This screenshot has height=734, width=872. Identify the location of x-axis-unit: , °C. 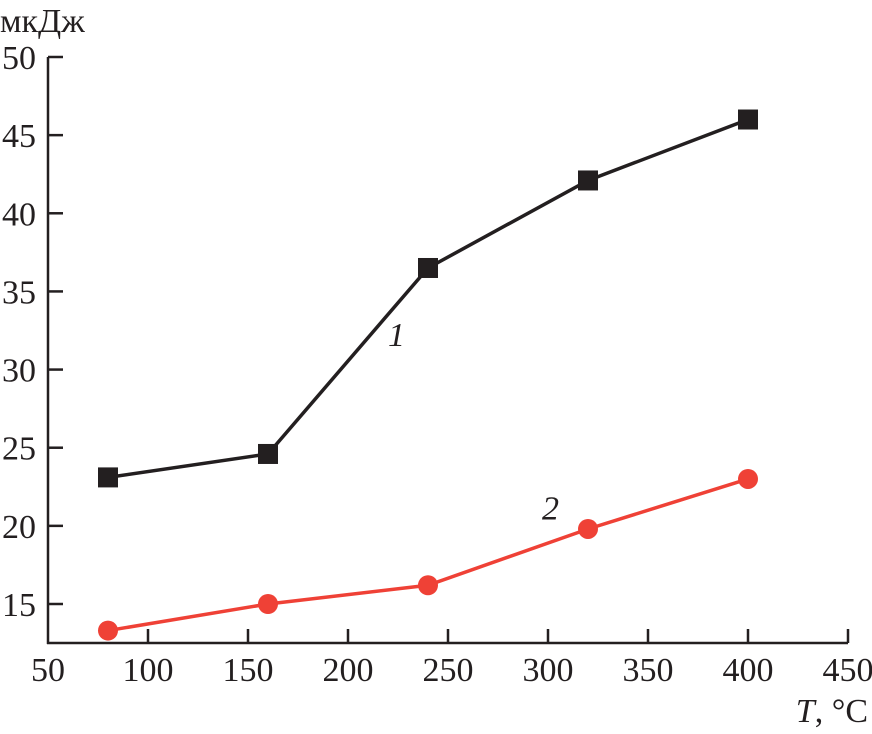
(841, 711).